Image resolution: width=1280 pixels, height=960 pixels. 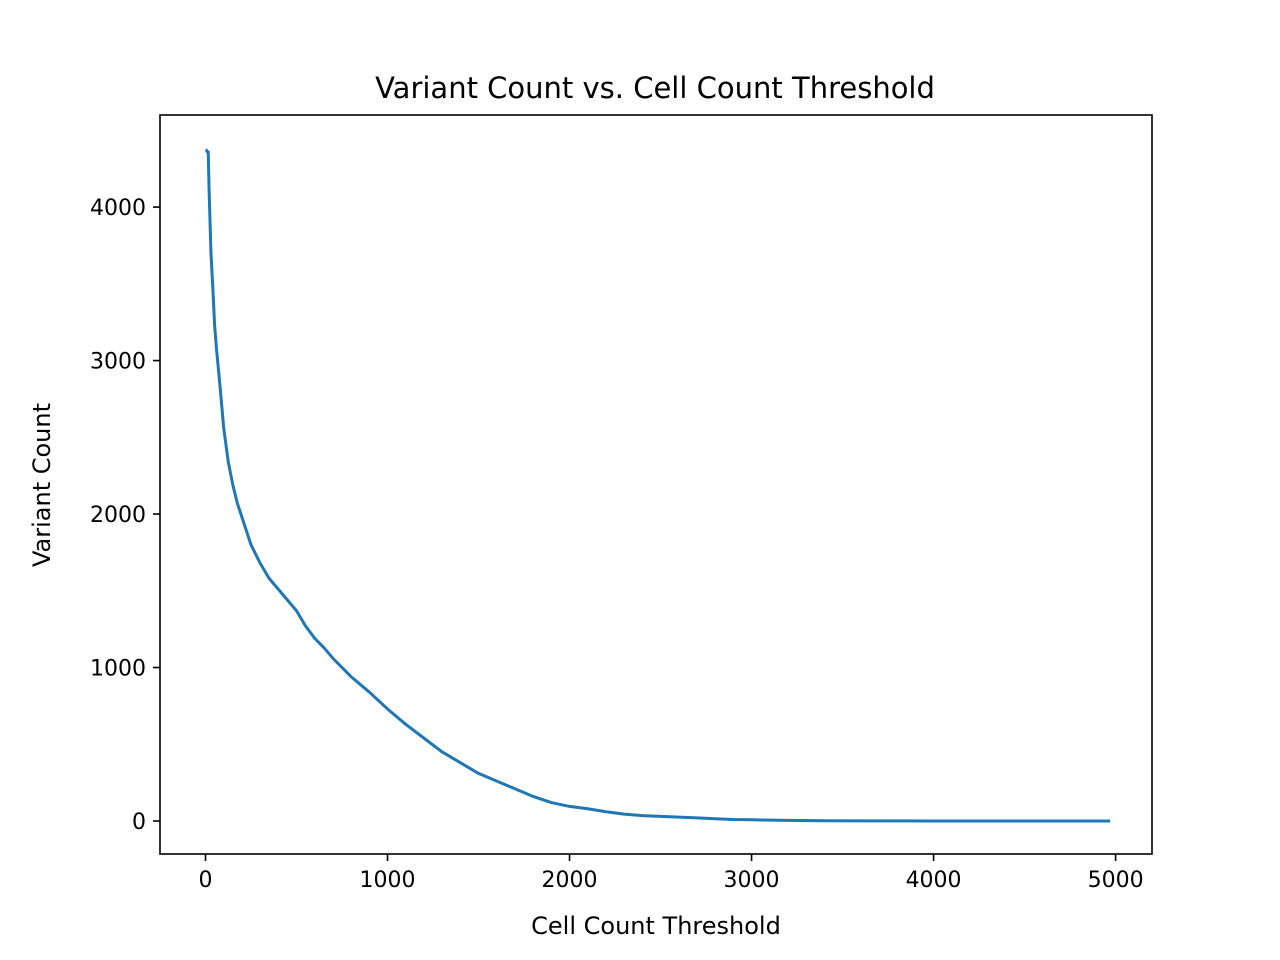 What do you see at coordinates (1116, 880) in the screenshot?
I see `x-tick-label: 5000` at bounding box center [1116, 880].